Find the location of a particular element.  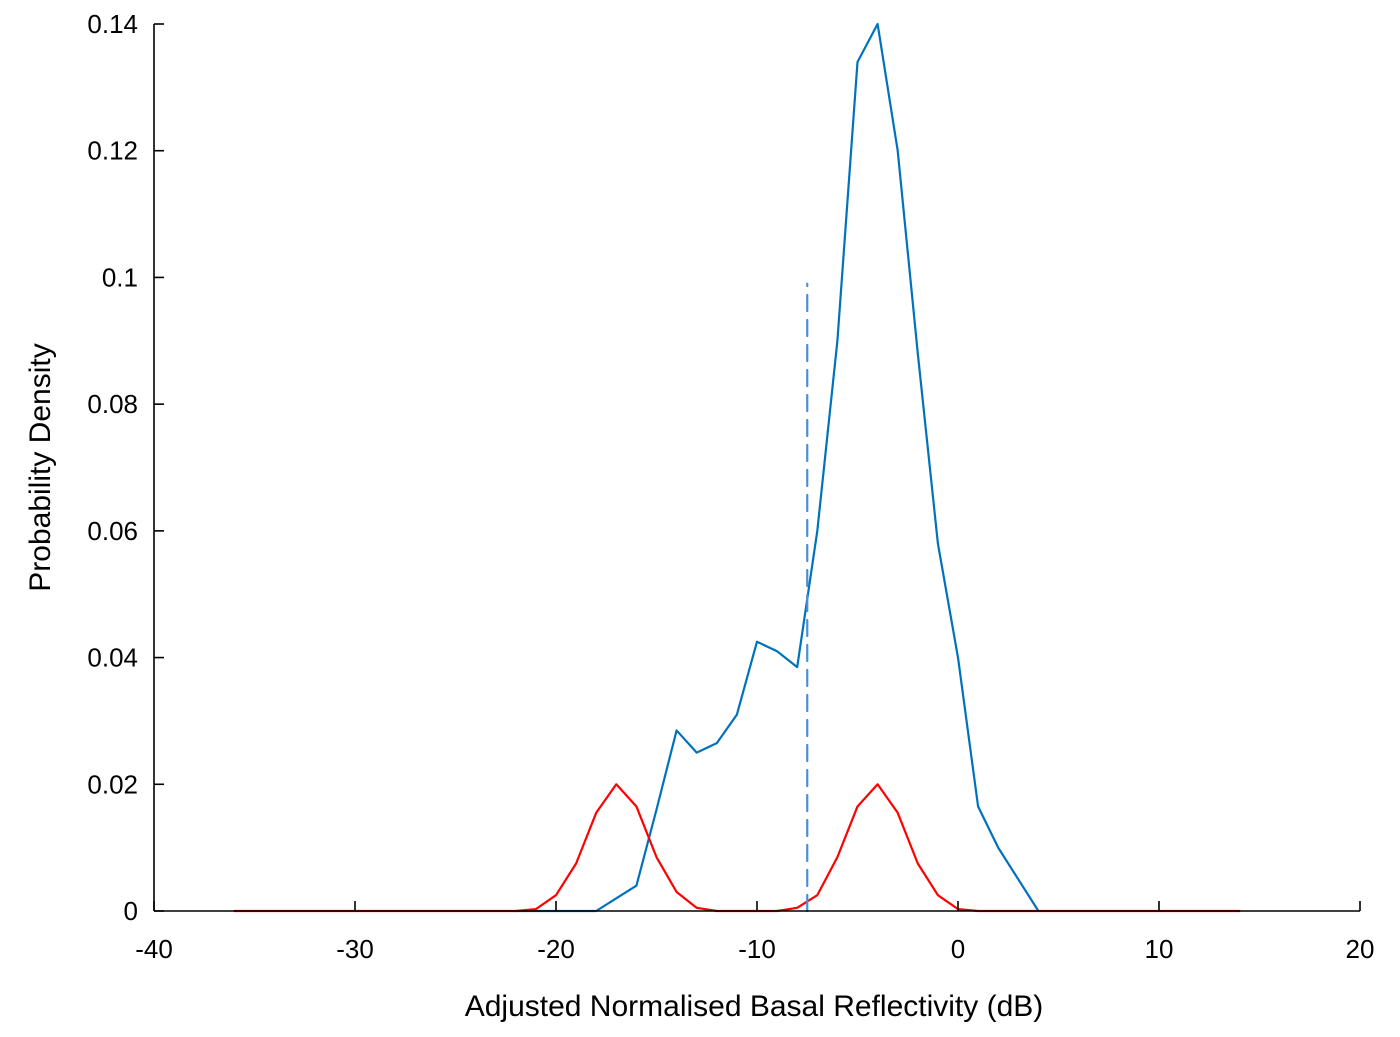

y-tick-label: 0.08 is located at coordinates (112, 404).